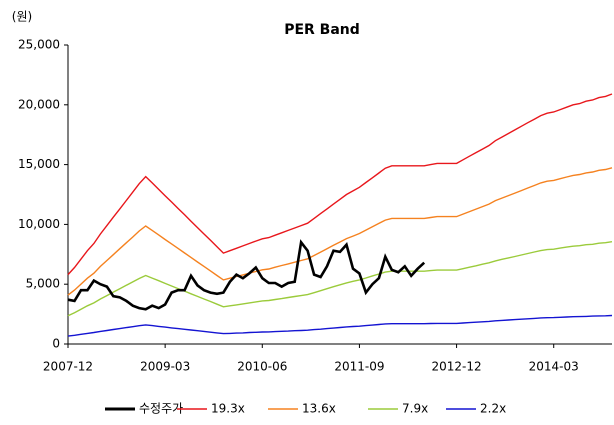  Describe the element at coordinates (493, 409) in the screenshot. I see `legend-label: 2.2x` at that location.